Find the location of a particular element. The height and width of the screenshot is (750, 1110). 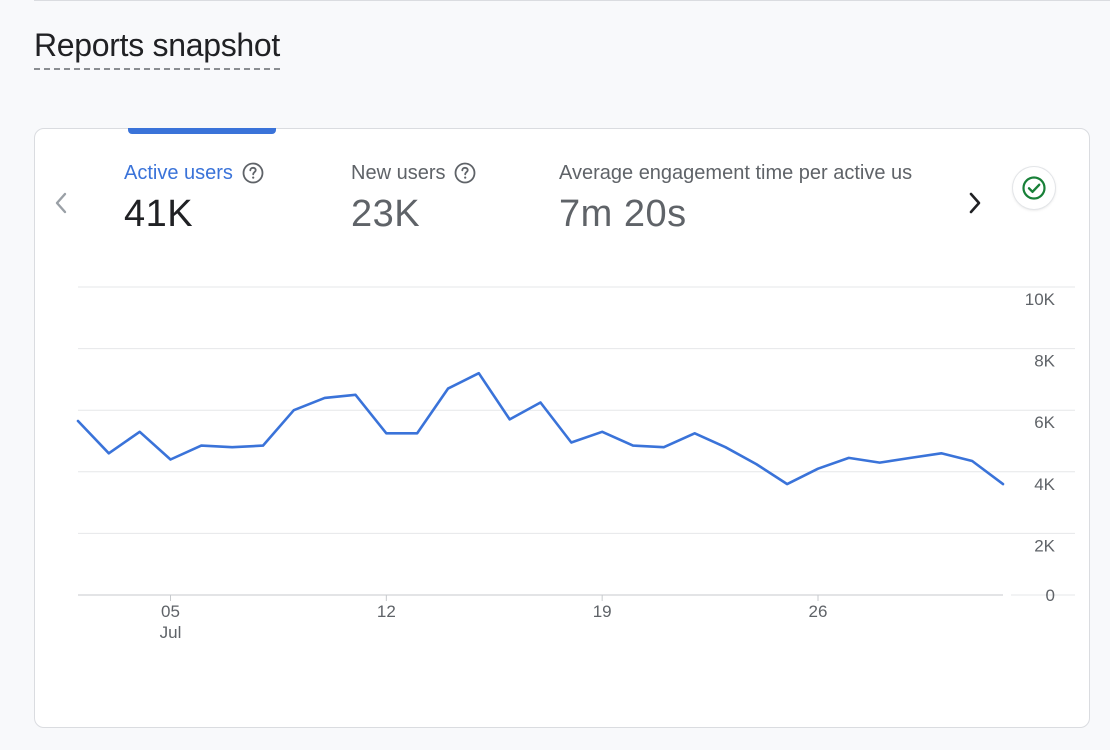

x-tick-label: 26 is located at coordinates (818, 611).